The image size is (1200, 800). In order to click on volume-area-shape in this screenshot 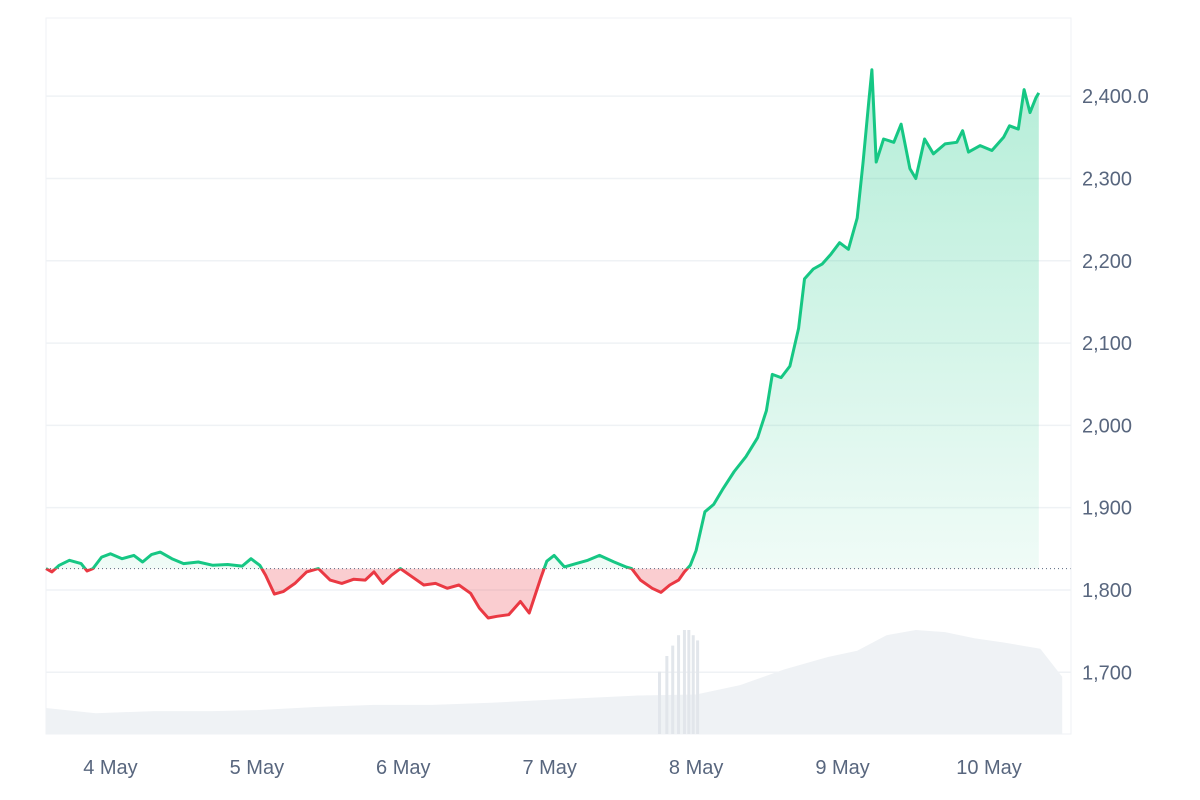, I will do `click(554, 682)`.